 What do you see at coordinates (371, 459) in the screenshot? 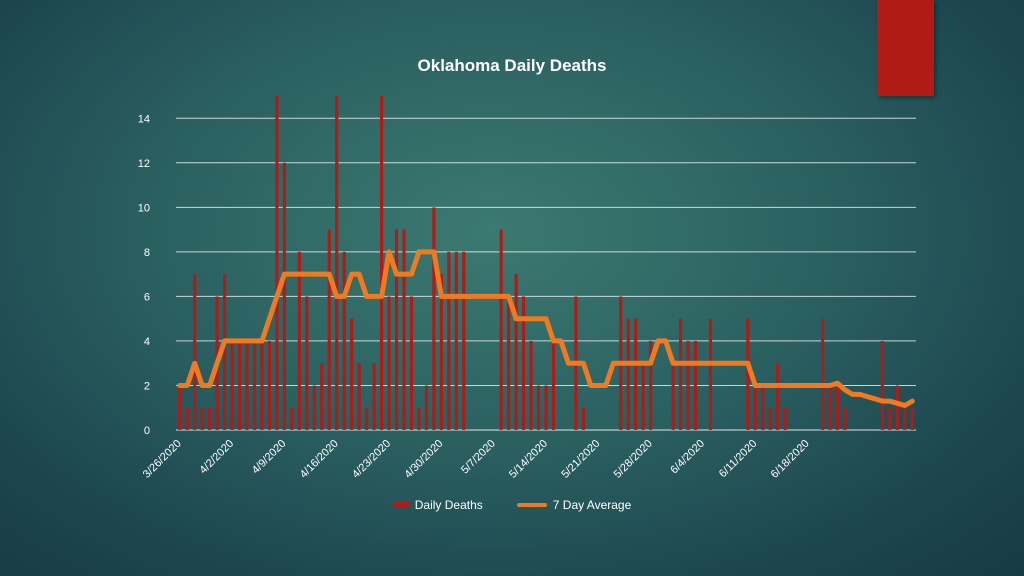
I see `x-tick-label: 4/23/2020` at bounding box center [371, 459].